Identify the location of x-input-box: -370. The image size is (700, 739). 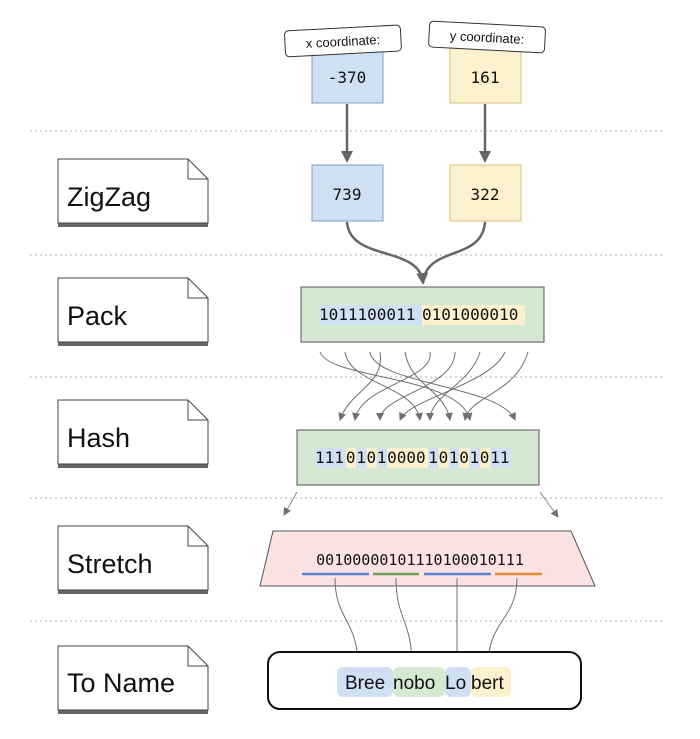
(347, 75).